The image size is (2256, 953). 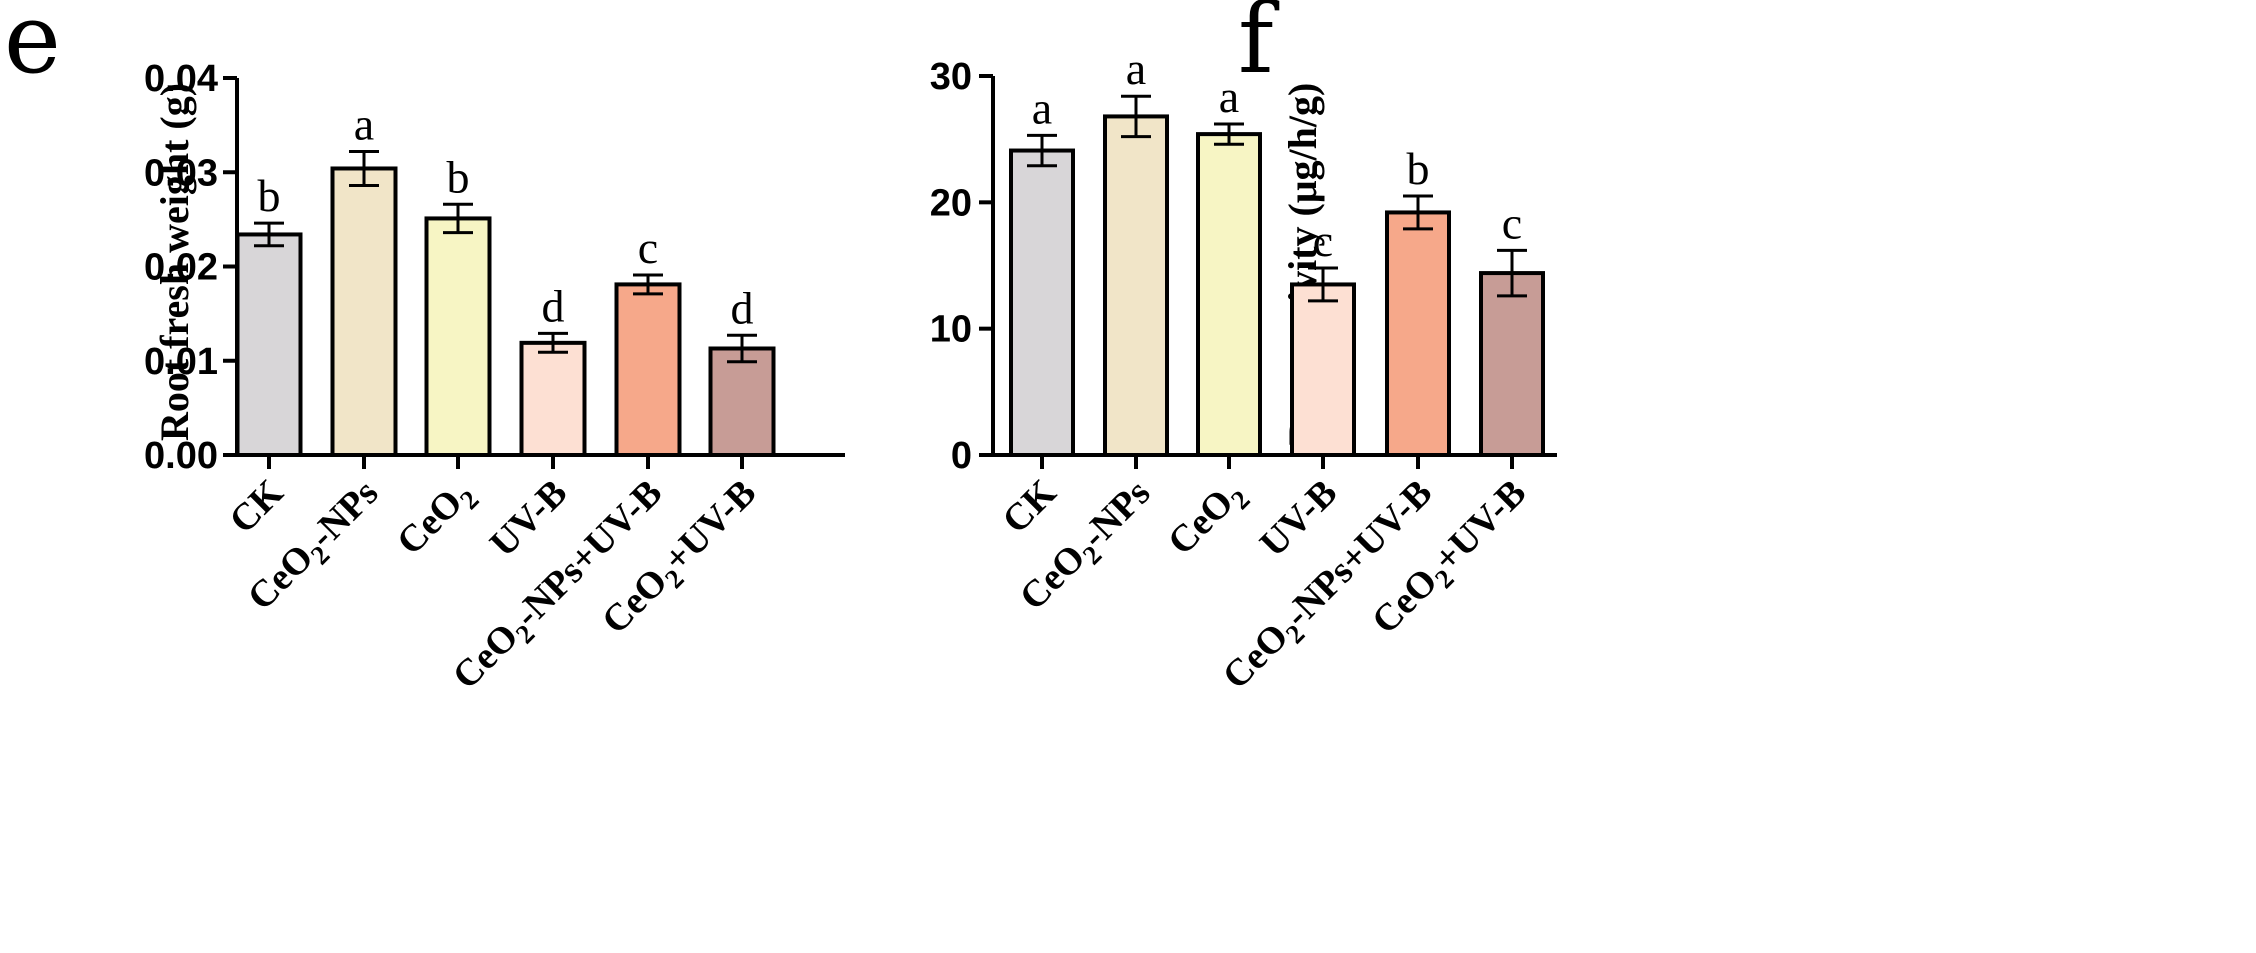 I want to click on panel-f-category-label: CeO2, so click(x=1208, y=520).